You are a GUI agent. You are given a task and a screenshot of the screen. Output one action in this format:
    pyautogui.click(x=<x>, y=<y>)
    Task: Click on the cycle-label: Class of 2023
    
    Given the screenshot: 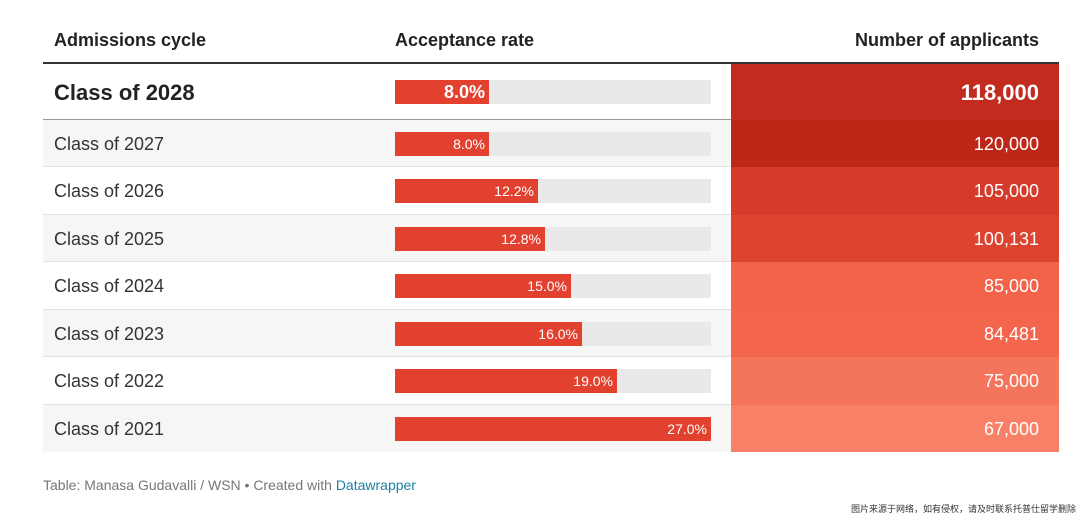 What is the action you would take?
    pyautogui.click(x=109, y=334)
    